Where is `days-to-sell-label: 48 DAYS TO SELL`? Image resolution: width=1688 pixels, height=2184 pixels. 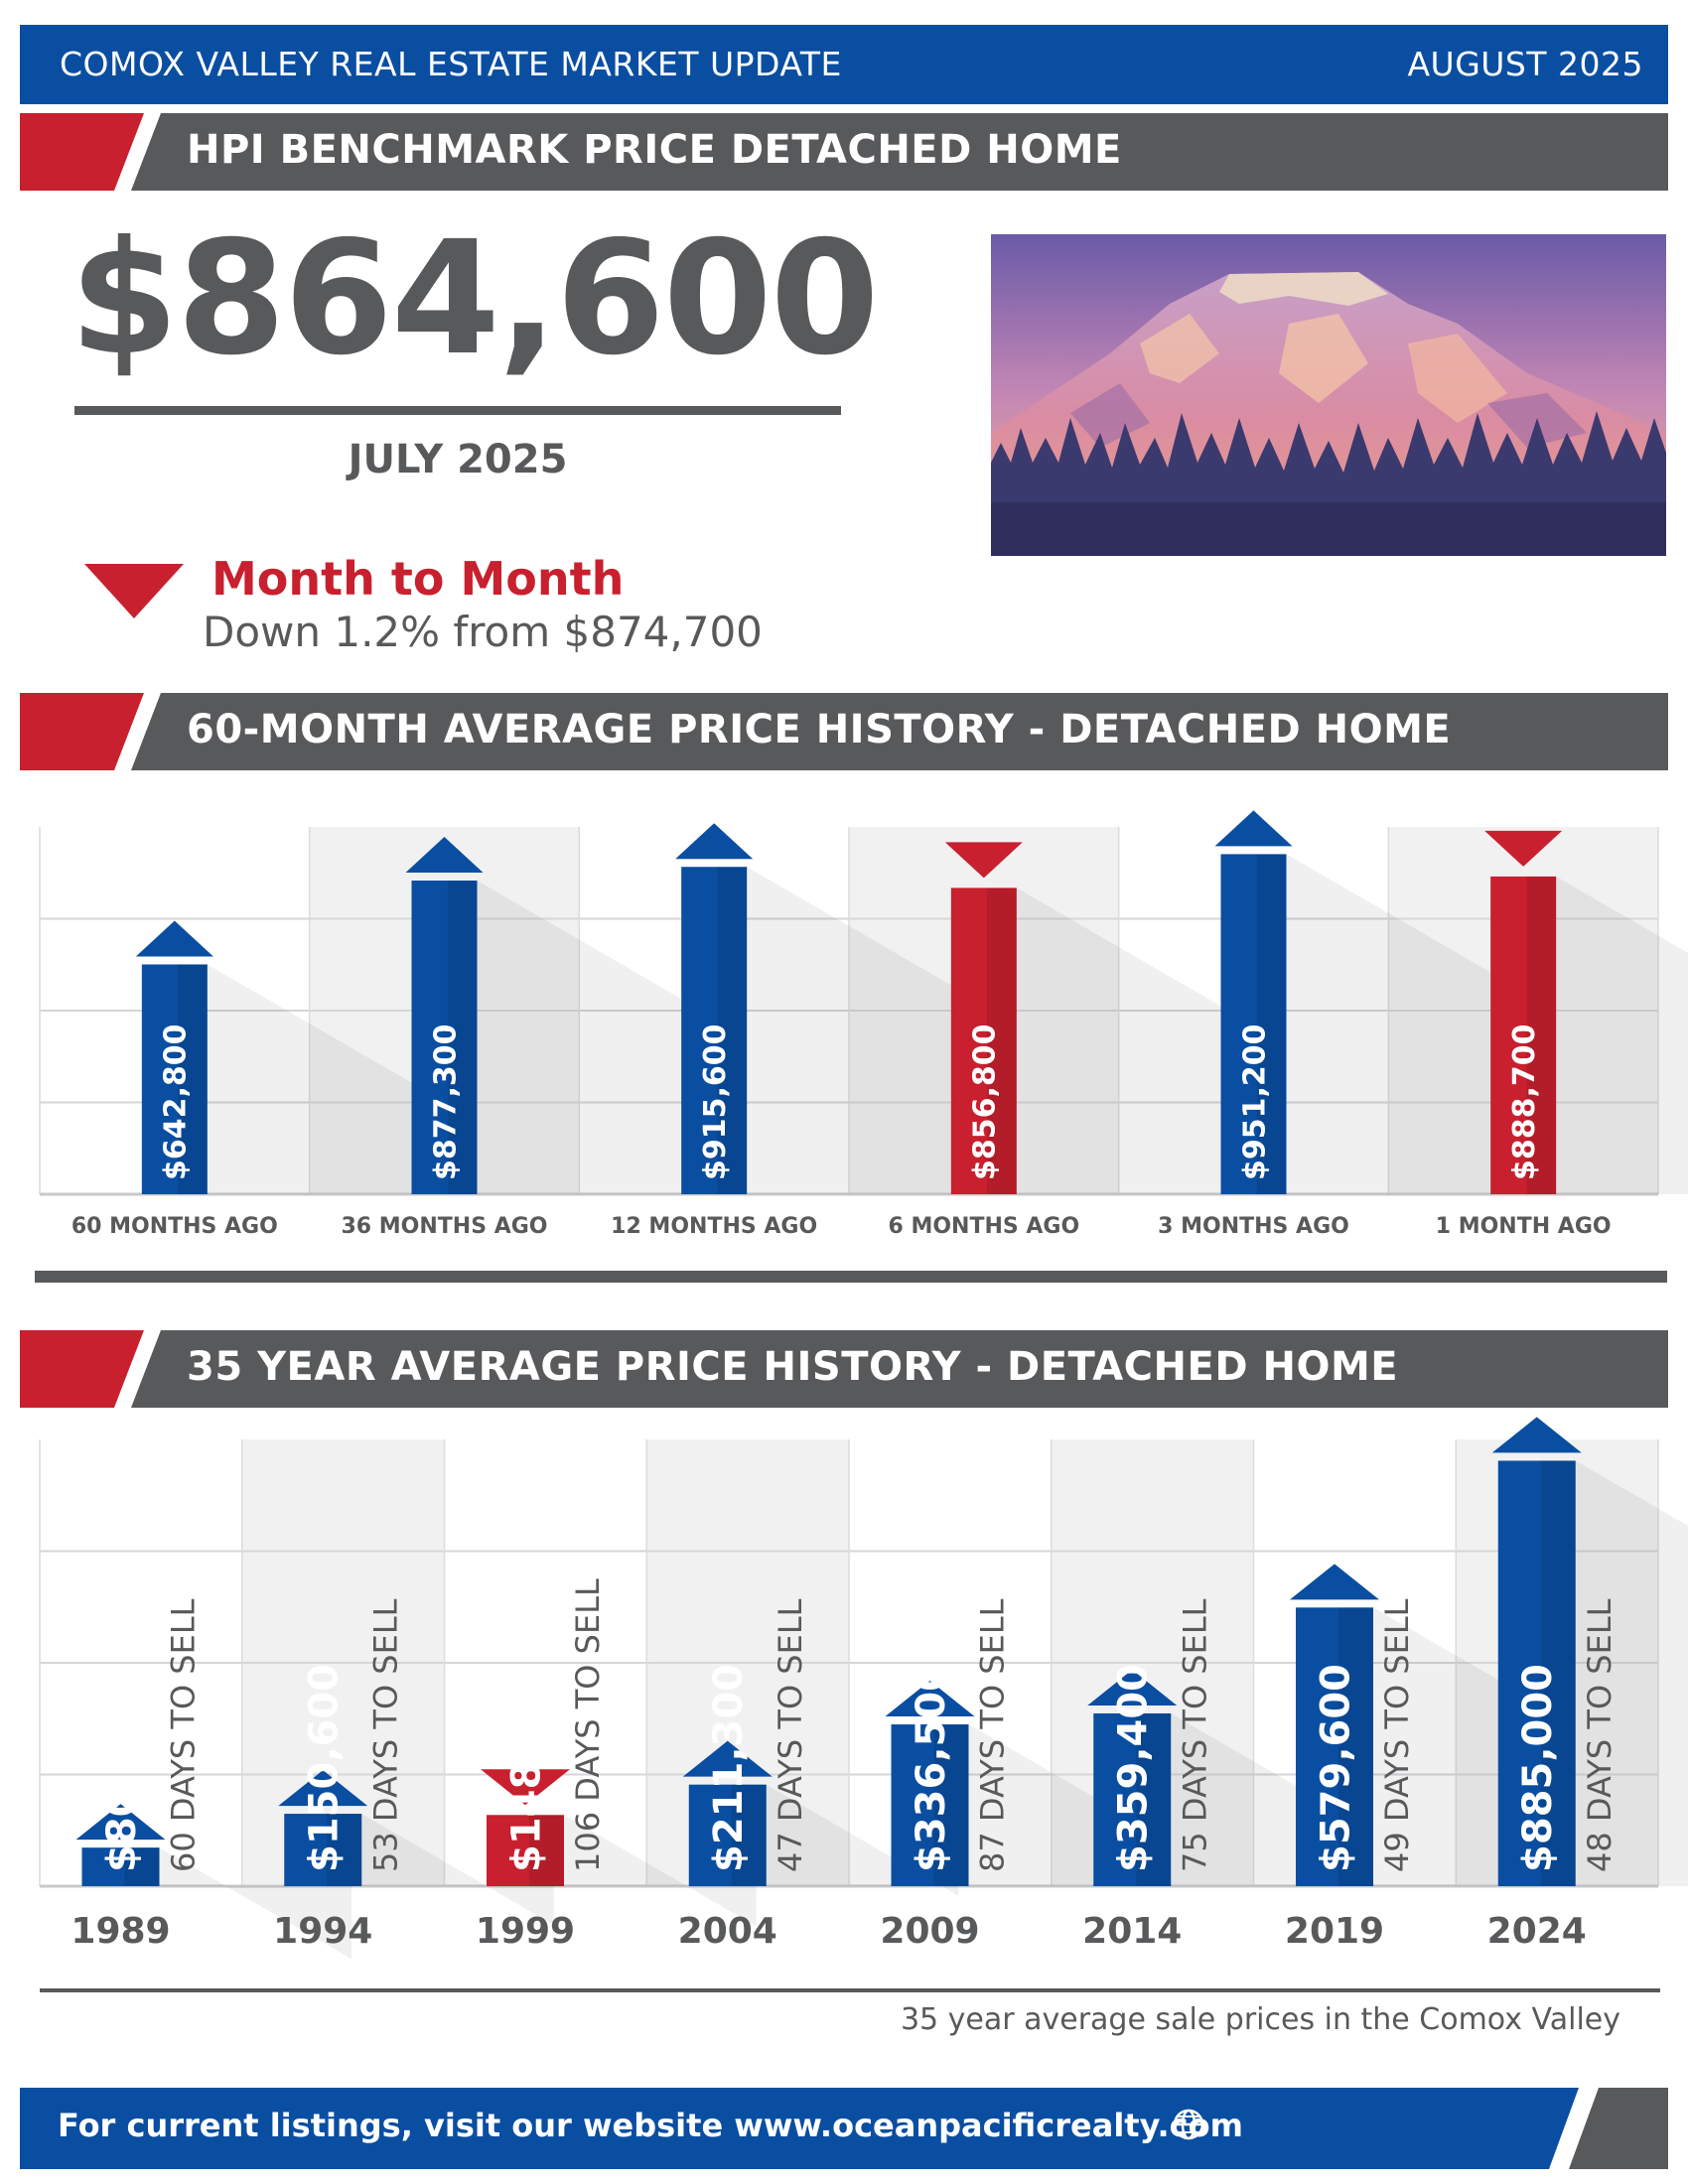
days-to-sell-label: 48 DAYS TO SELL is located at coordinates (1599, 1735).